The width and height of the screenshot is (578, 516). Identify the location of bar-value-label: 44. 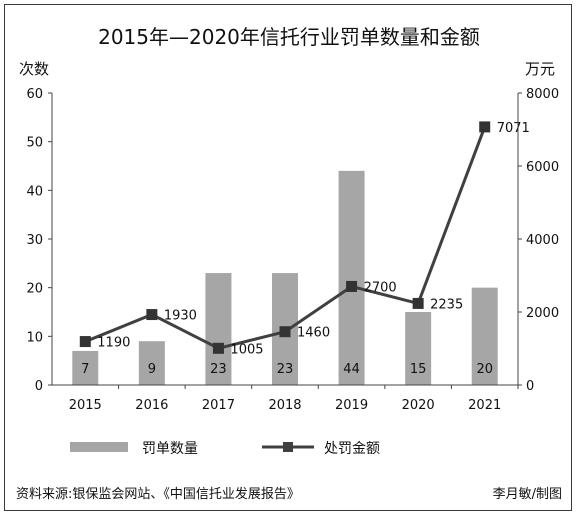
(351, 369).